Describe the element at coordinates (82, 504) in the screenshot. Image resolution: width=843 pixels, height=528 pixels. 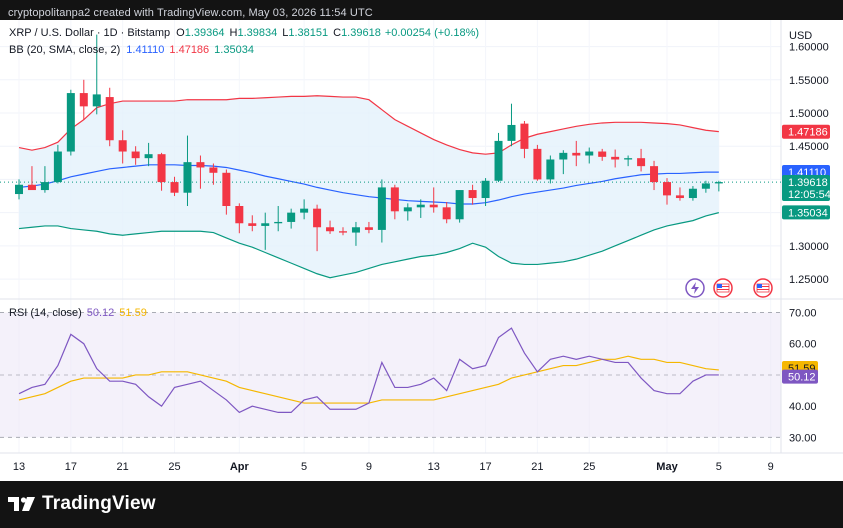
I see `tradingview-brand: TradingView` at that location.